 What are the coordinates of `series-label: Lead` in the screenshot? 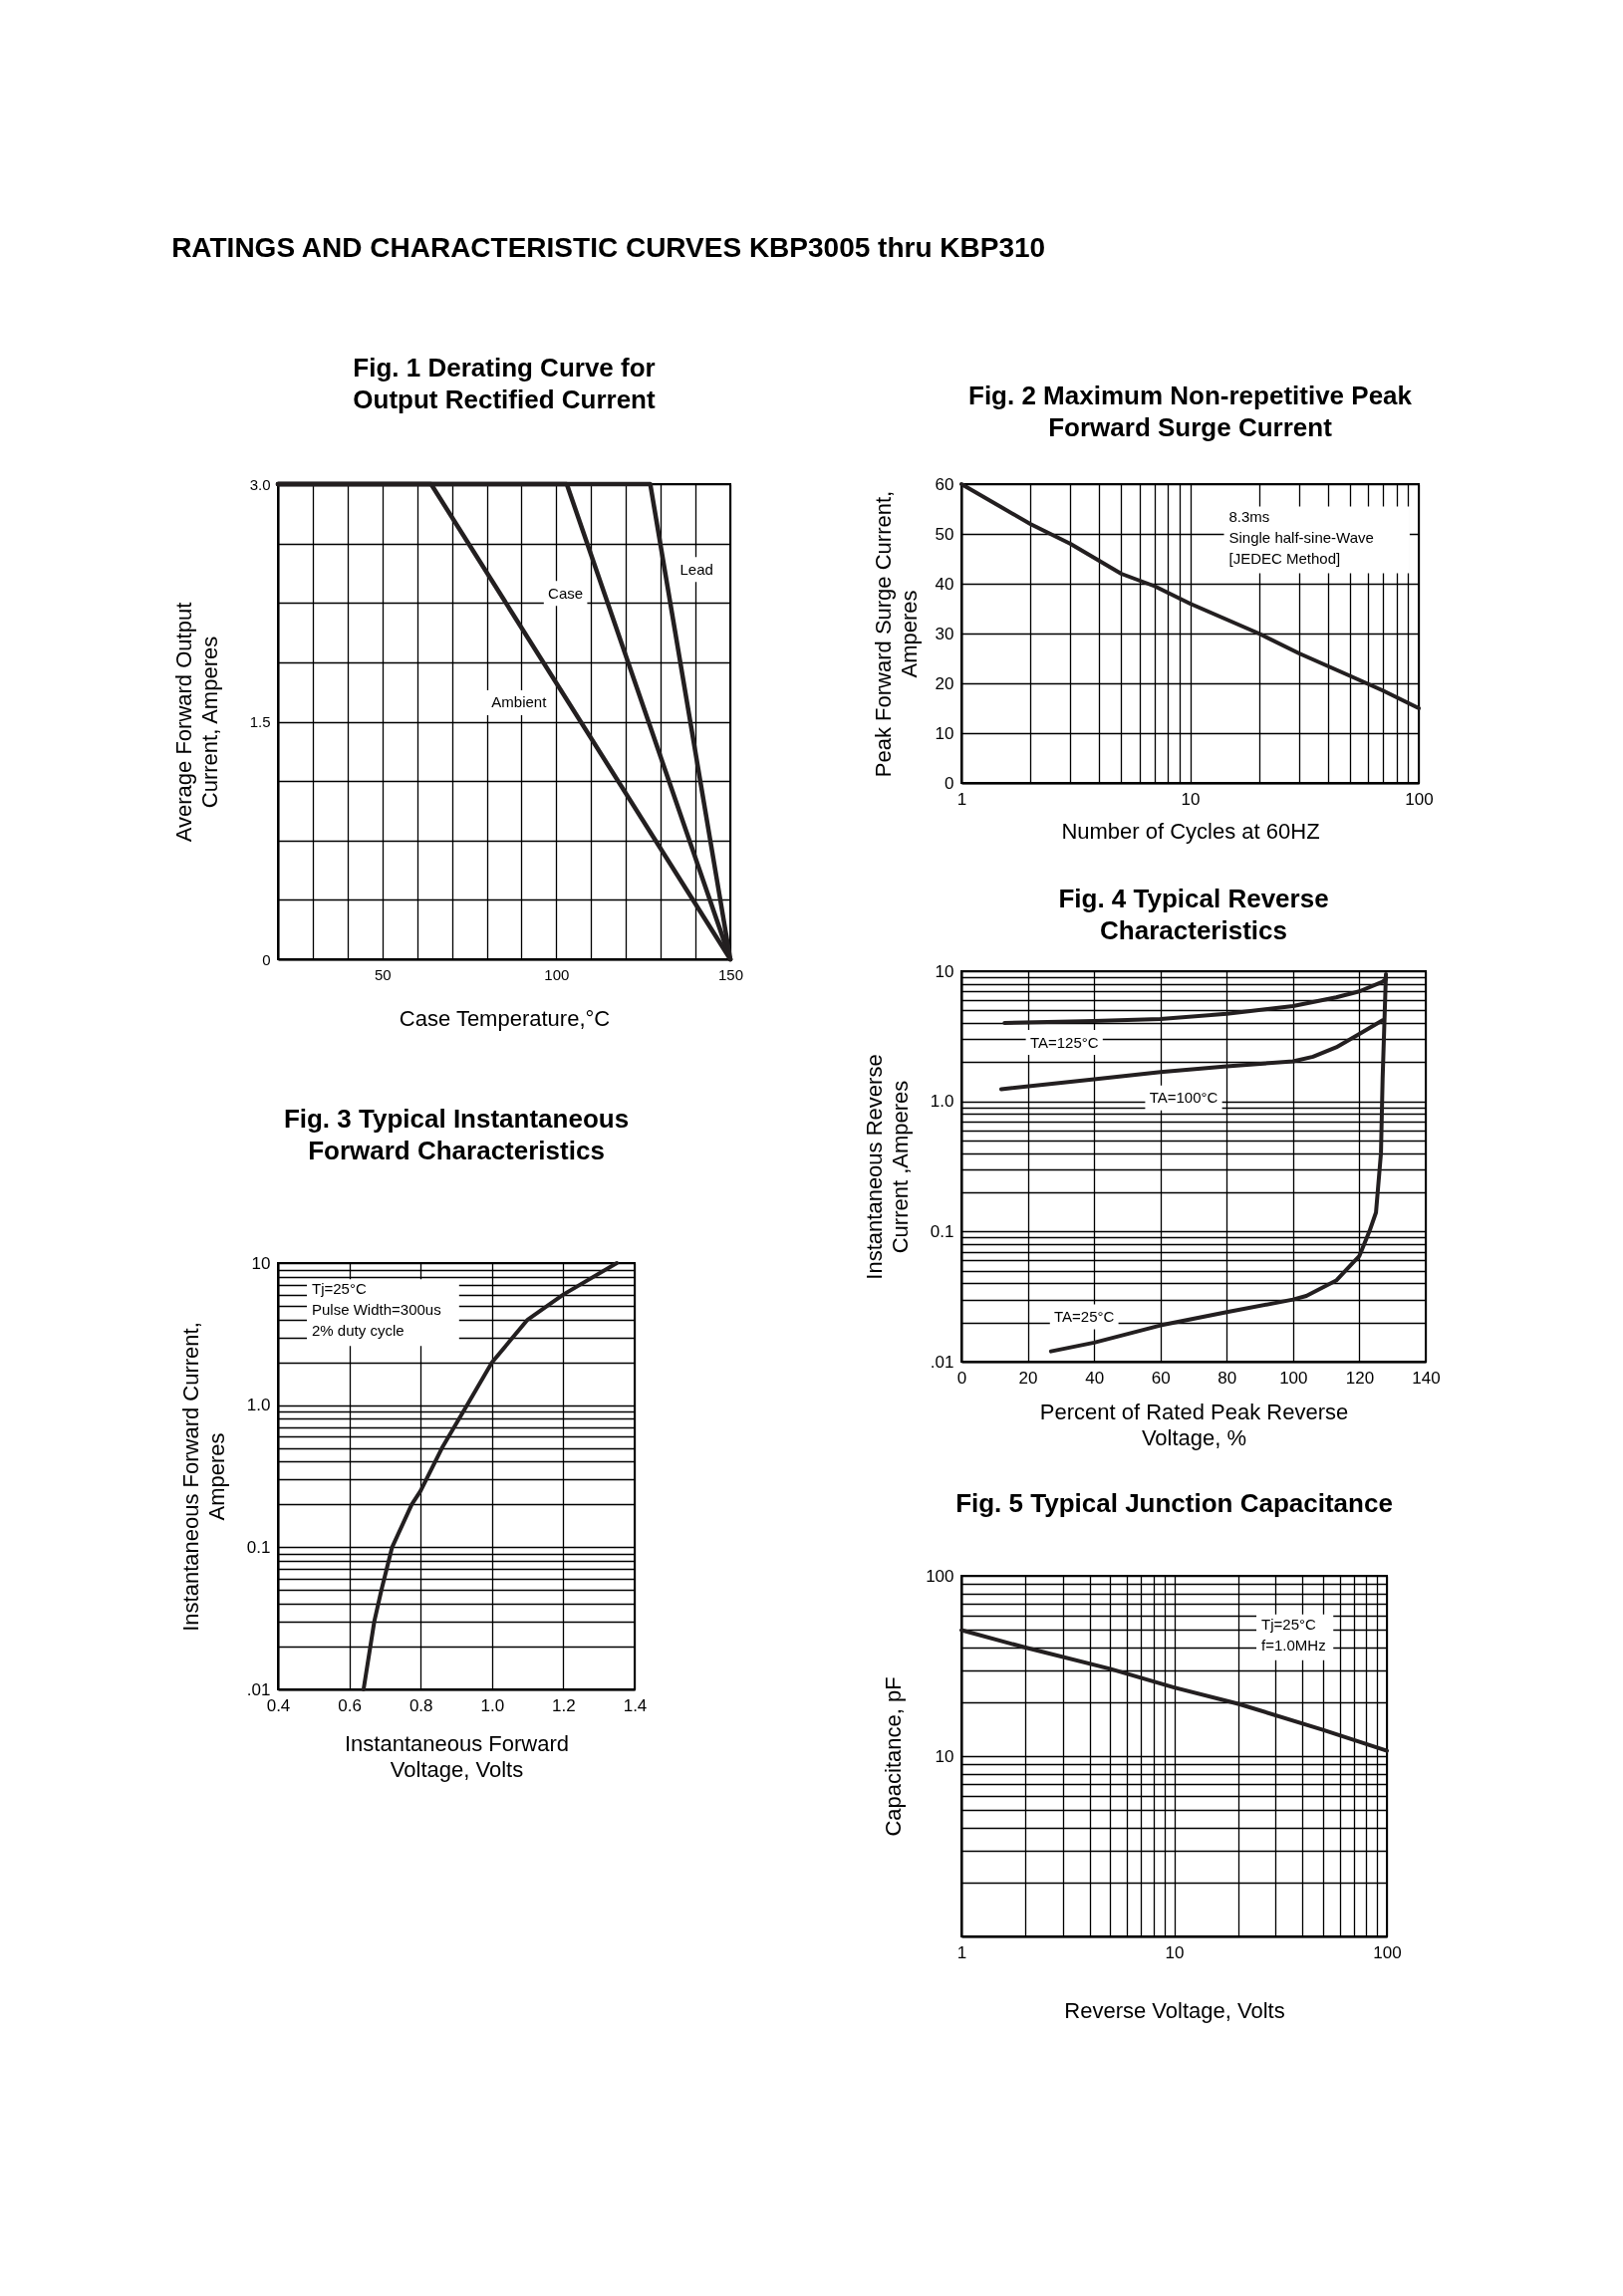 It's located at (696, 569).